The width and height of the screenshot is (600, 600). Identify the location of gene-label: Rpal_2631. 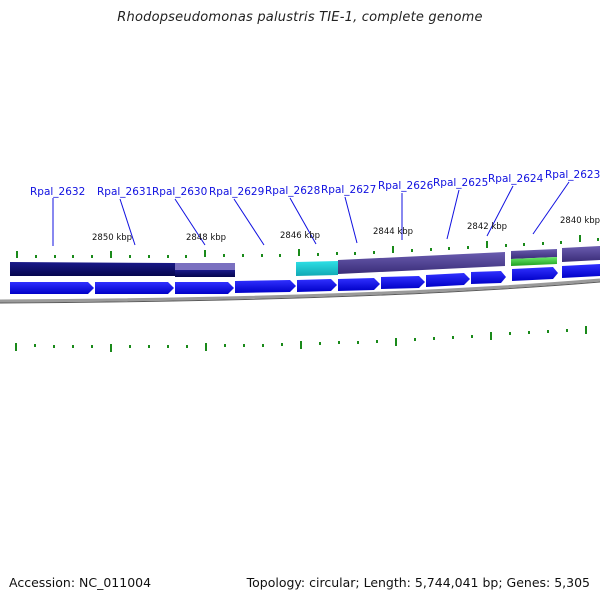
(124, 192).